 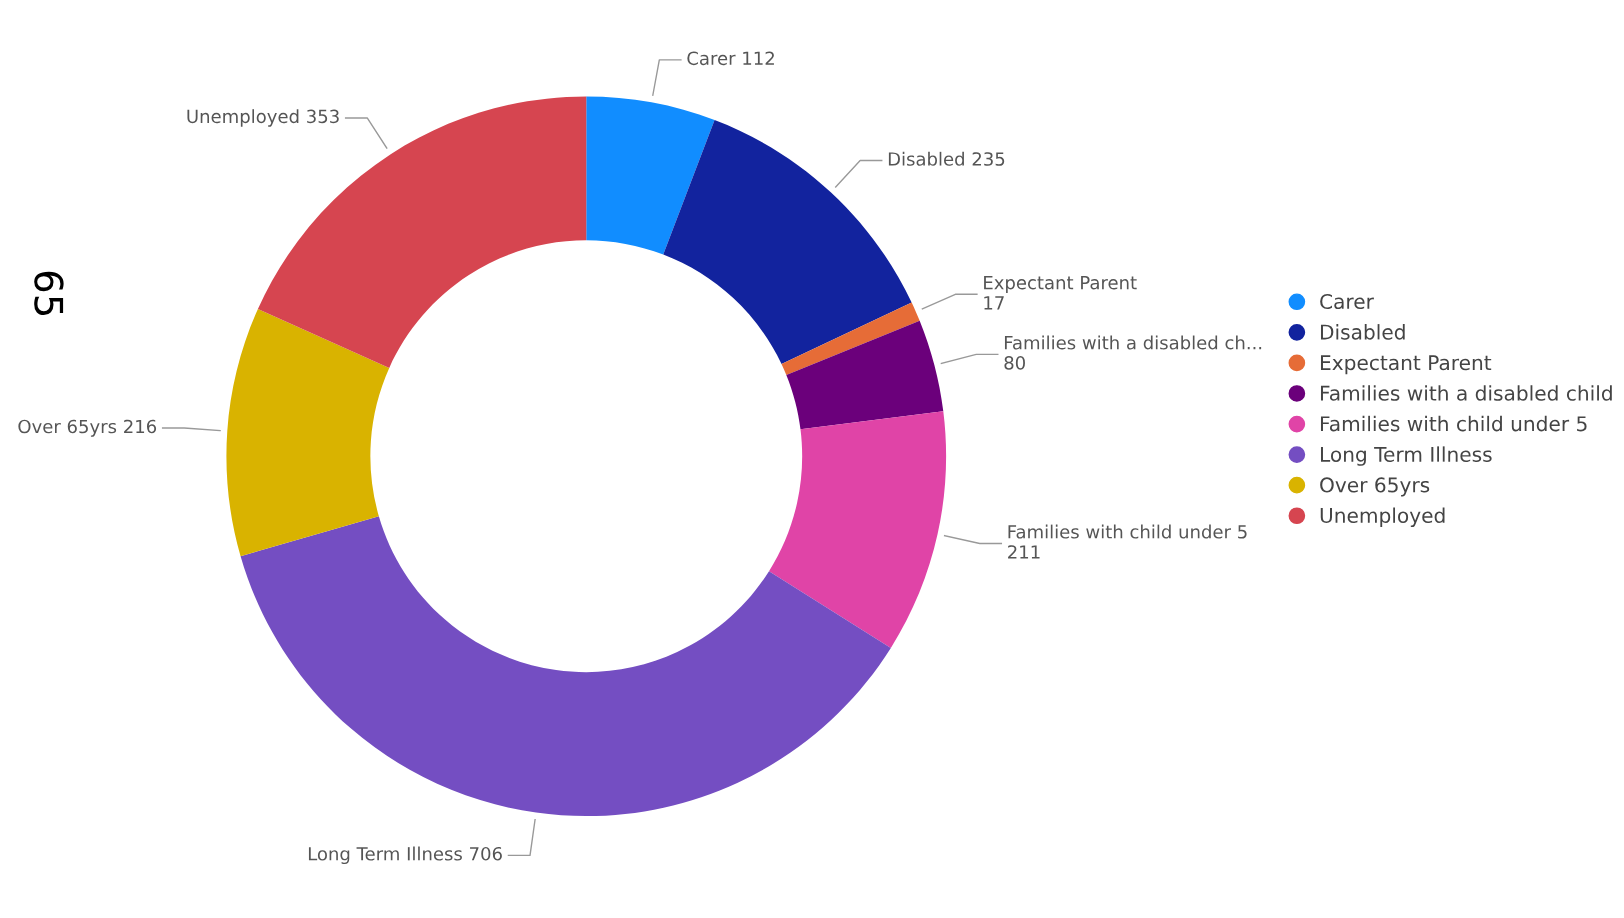 What do you see at coordinates (1127, 541) in the screenshot?
I see `data-label: Families with child under 5 211` at bounding box center [1127, 541].